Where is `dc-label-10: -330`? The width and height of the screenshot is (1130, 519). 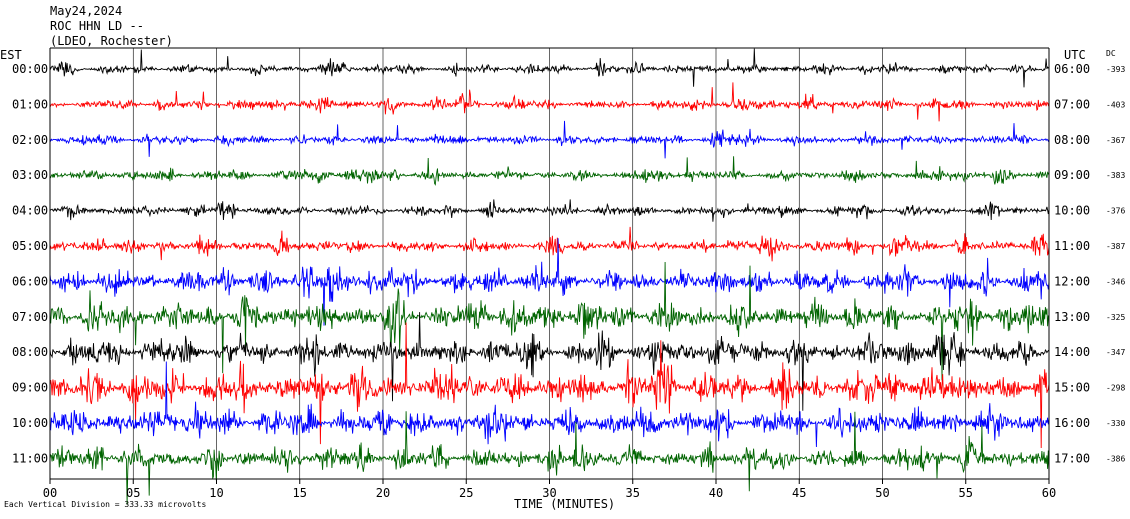 dc-label-10: -330 is located at coordinates (1115, 423).